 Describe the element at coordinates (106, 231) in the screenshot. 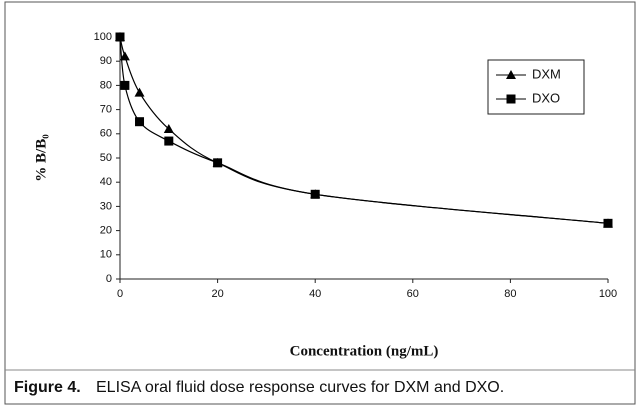

I see `y-tick-label: 20` at that location.